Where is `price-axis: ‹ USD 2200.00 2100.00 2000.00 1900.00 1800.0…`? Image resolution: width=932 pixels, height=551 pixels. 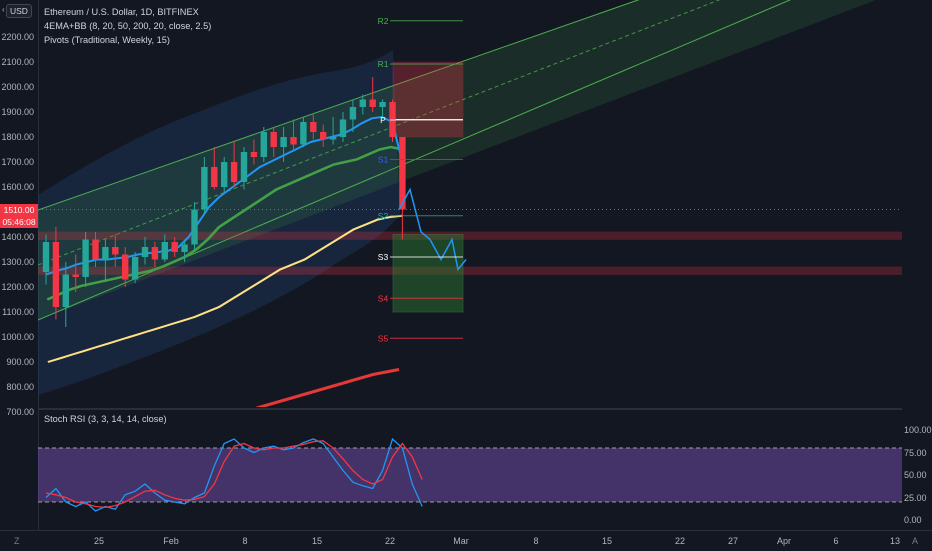
price-axis: ‹ USD 2200.00 2100.00 2000.00 1900.00 1800.0… is located at coordinates (19, 265).